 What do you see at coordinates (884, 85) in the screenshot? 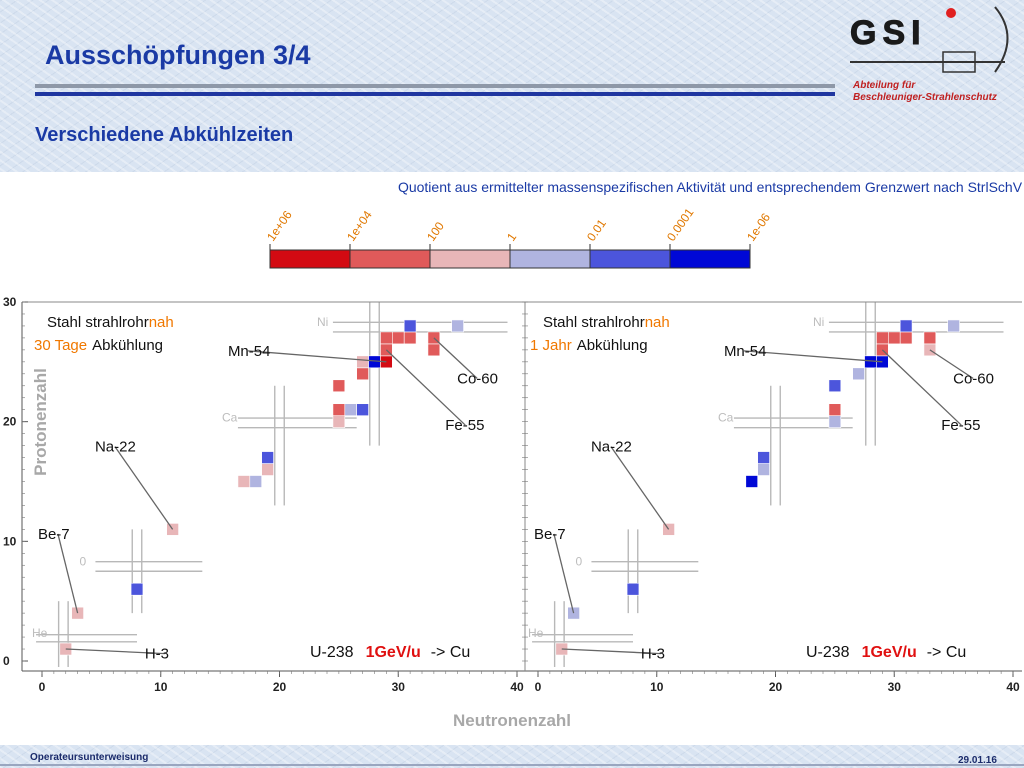
I see `department-line-1: Abteilung für` at bounding box center [884, 85].